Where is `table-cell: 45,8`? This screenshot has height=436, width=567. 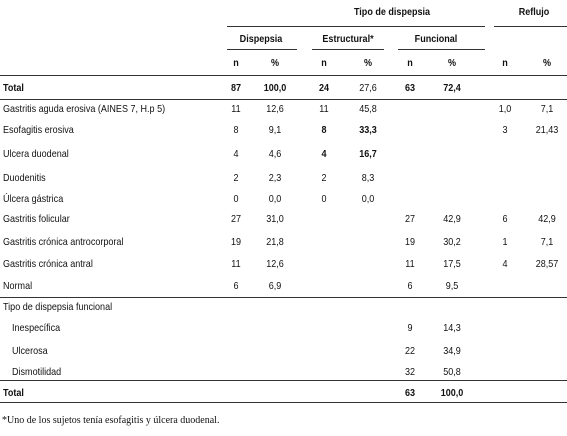 table-cell: 45,8 is located at coordinates (368, 109).